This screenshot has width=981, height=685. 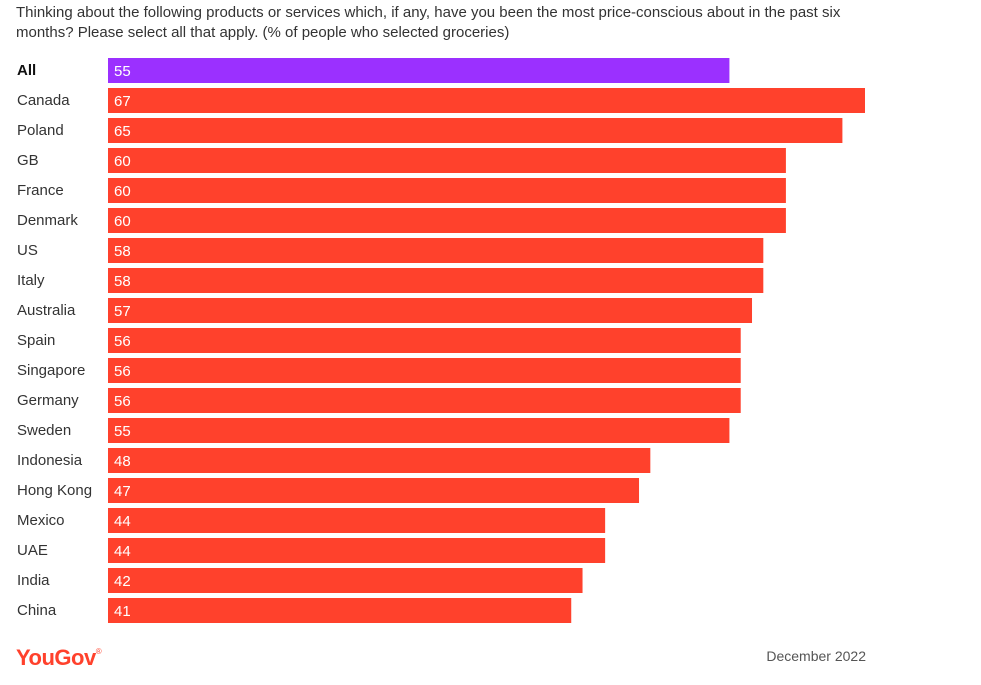 I want to click on bar-france, so click(x=447, y=190).